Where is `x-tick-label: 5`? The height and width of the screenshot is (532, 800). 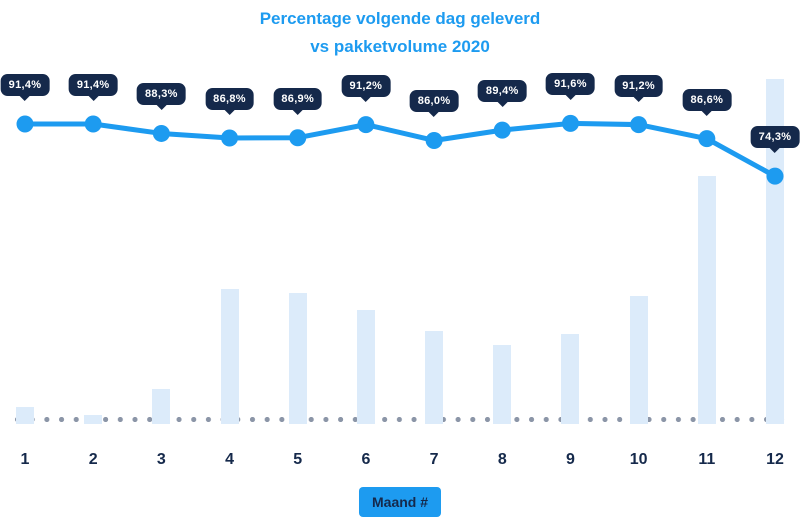 x-tick-label: 5 is located at coordinates (298, 459).